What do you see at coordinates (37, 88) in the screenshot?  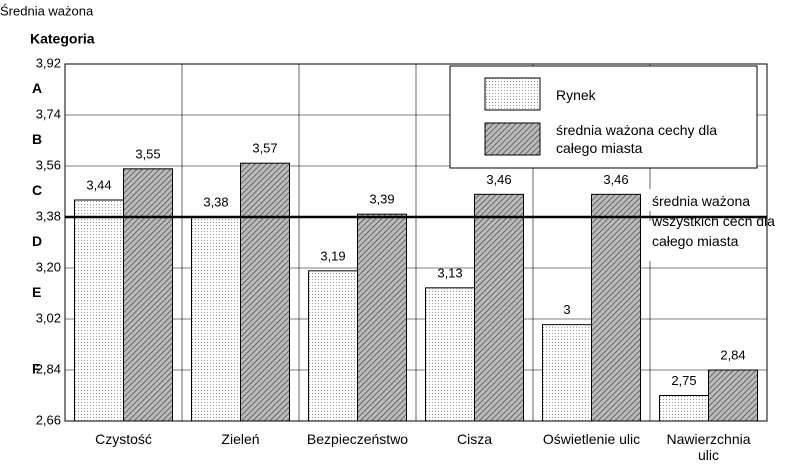 I see `category-tick-label: A` at bounding box center [37, 88].